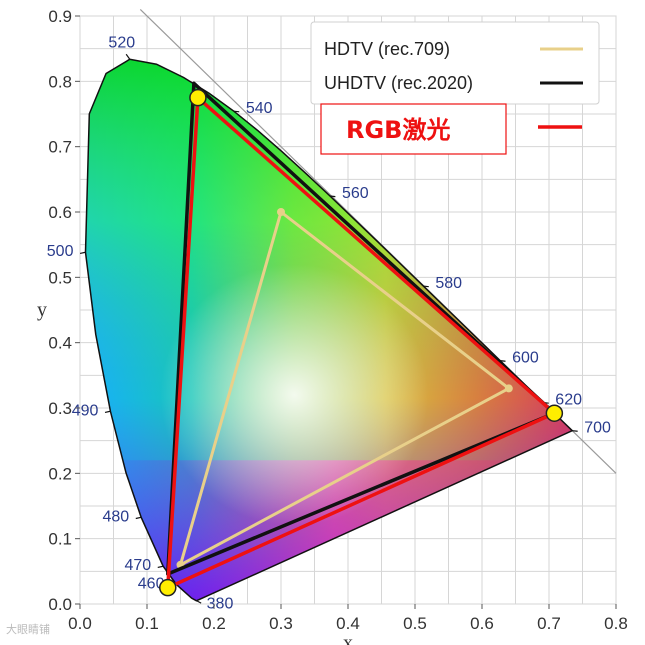 This screenshot has width=645, height=645. I want to click on y-tick-label: 0.4, so click(60, 343).